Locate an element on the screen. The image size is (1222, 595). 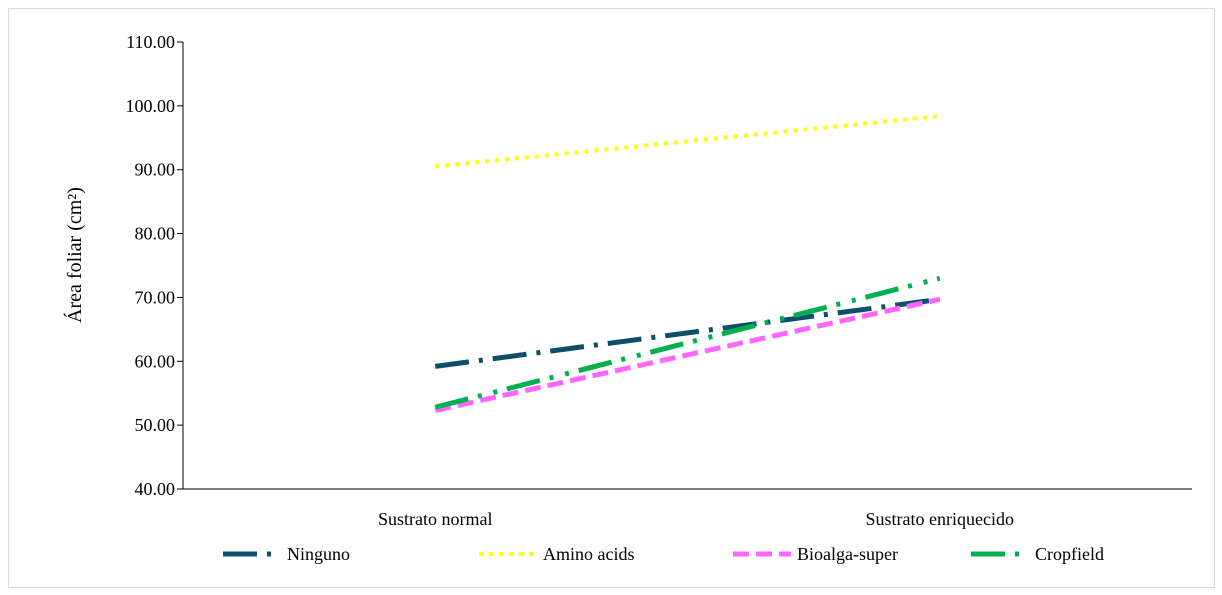
y-tick-label: 110.00 is located at coordinates (150, 42).